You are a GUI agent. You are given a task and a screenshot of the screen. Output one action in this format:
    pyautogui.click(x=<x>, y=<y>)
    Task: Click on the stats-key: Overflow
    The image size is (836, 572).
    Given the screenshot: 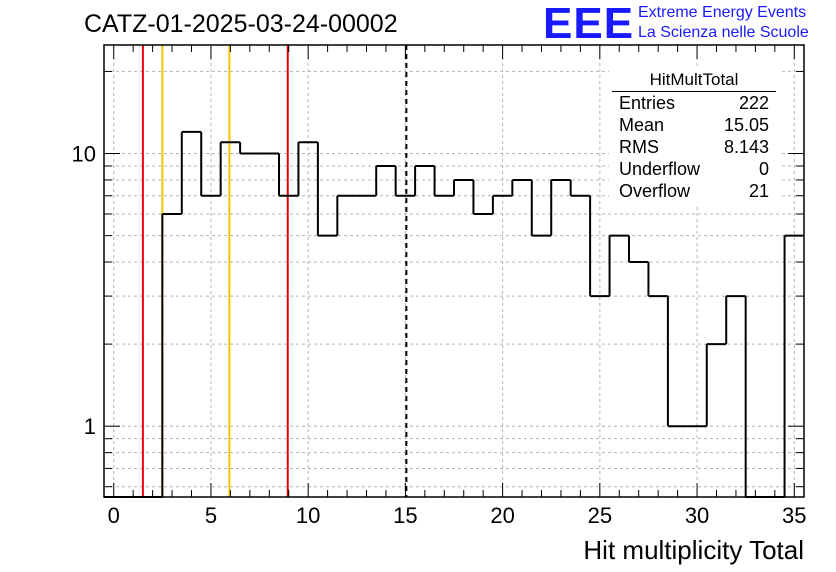 What is the action you would take?
    pyautogui.click(x=655, y=191)
    